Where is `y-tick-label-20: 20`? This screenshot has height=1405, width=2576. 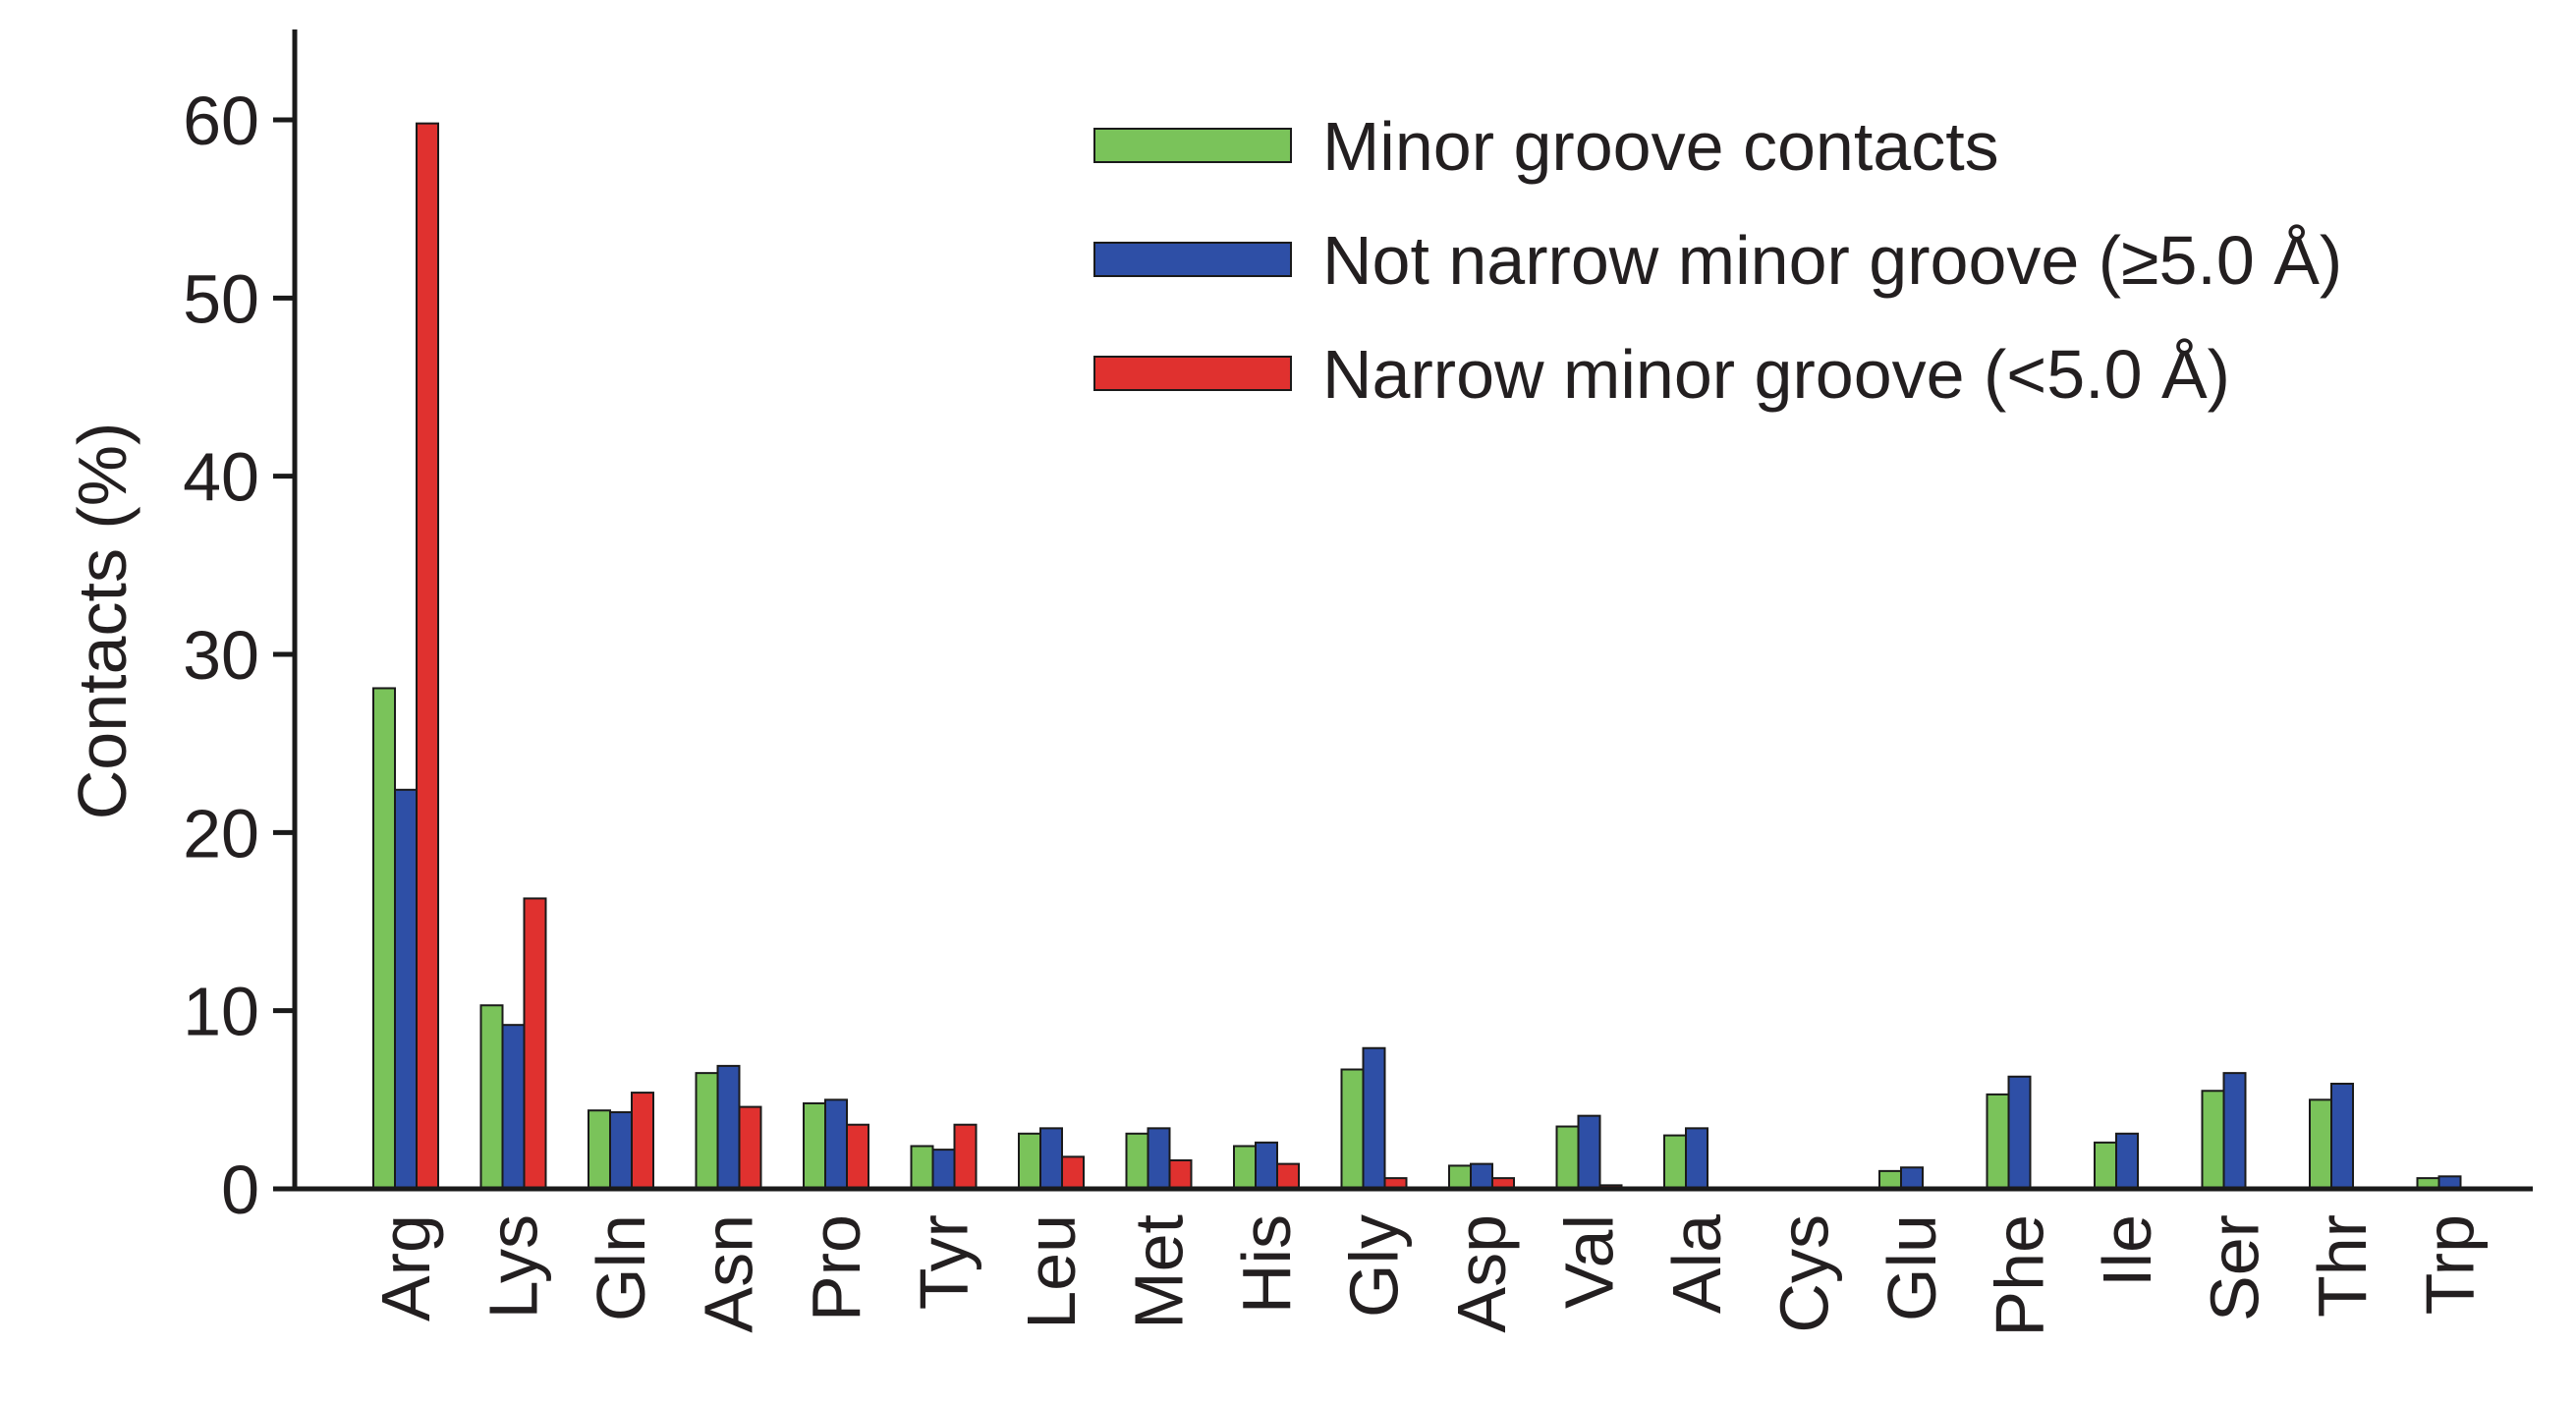 y-tick-label-20: 20 is located at coordinates (221, 833).